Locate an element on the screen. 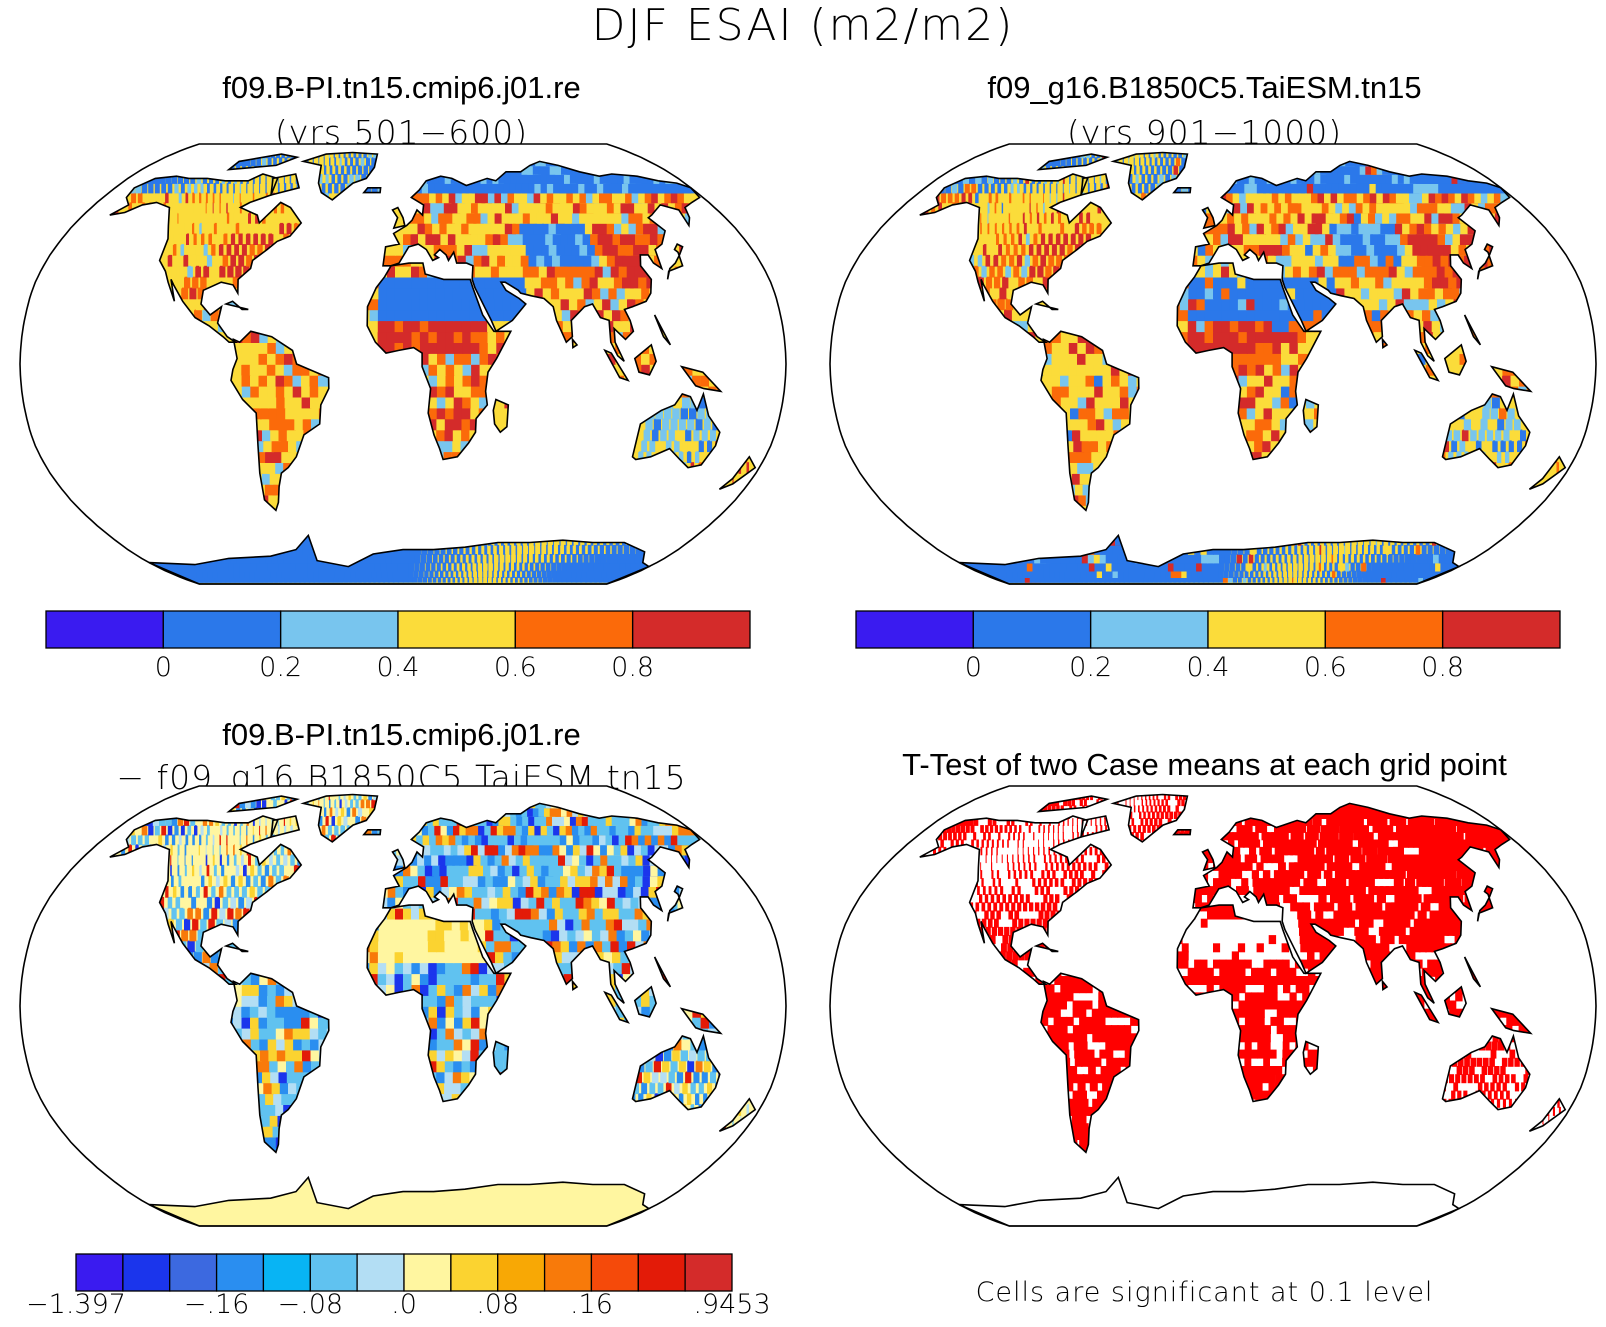 This screenshot has height=1327, width=1606. colorbar-3-tick-label: .08 is located at coordinates (498, 1304).